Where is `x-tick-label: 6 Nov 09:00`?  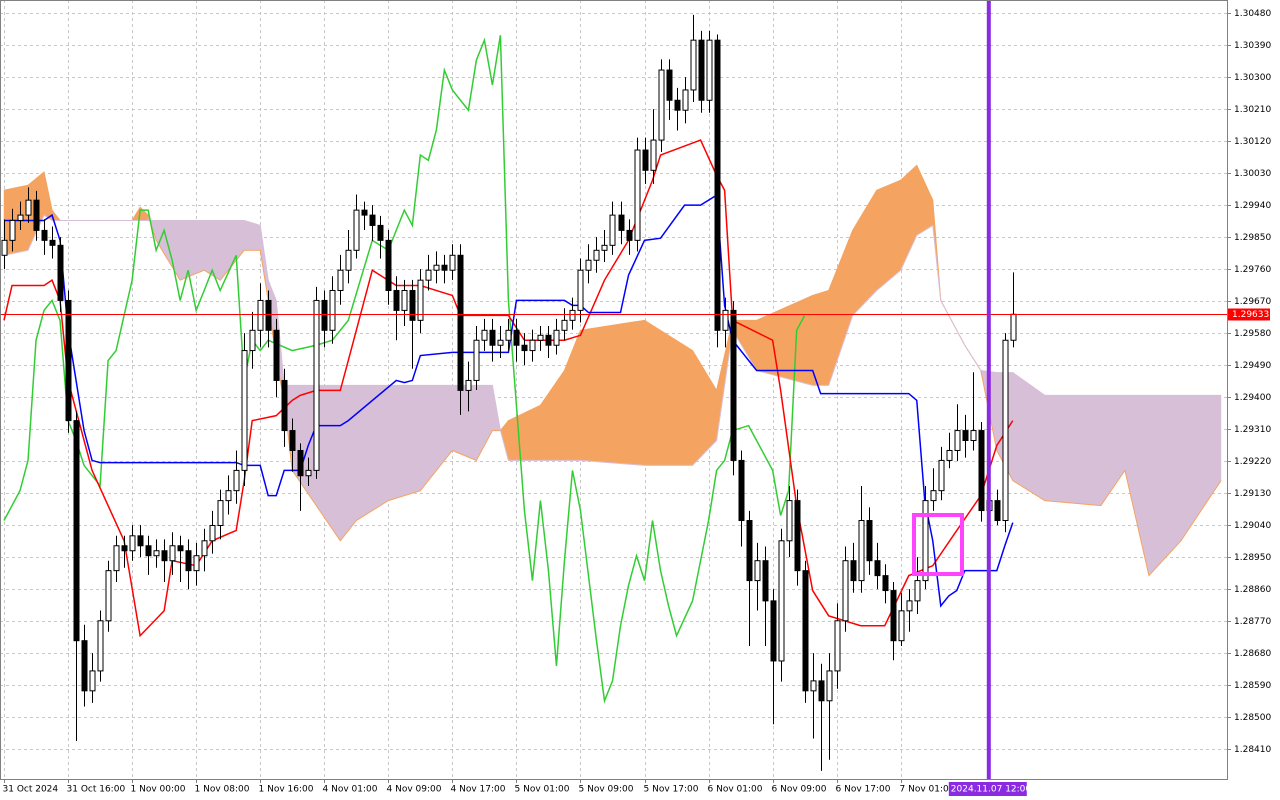
x-tick-label: 6 Nov 09:00 is located at coordinates (799, 790).